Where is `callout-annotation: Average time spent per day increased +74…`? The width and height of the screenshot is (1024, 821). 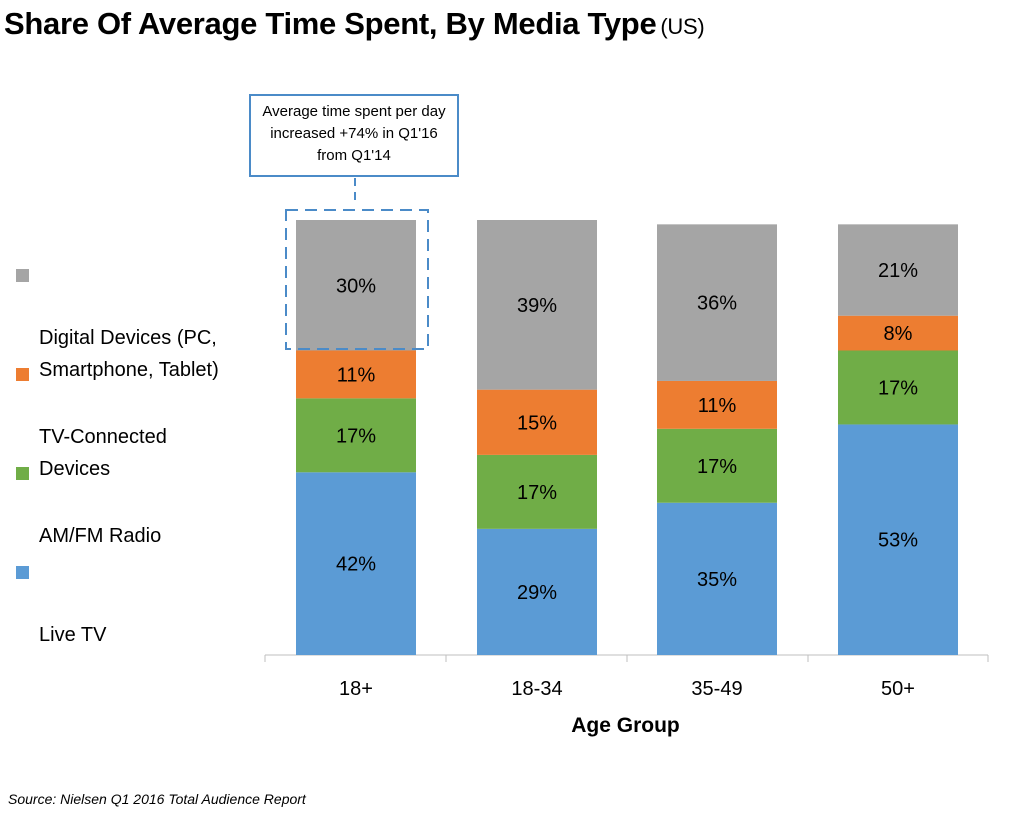
callout-annotation: Average time spent per day increased +74… is located at coordinates (354, 135).